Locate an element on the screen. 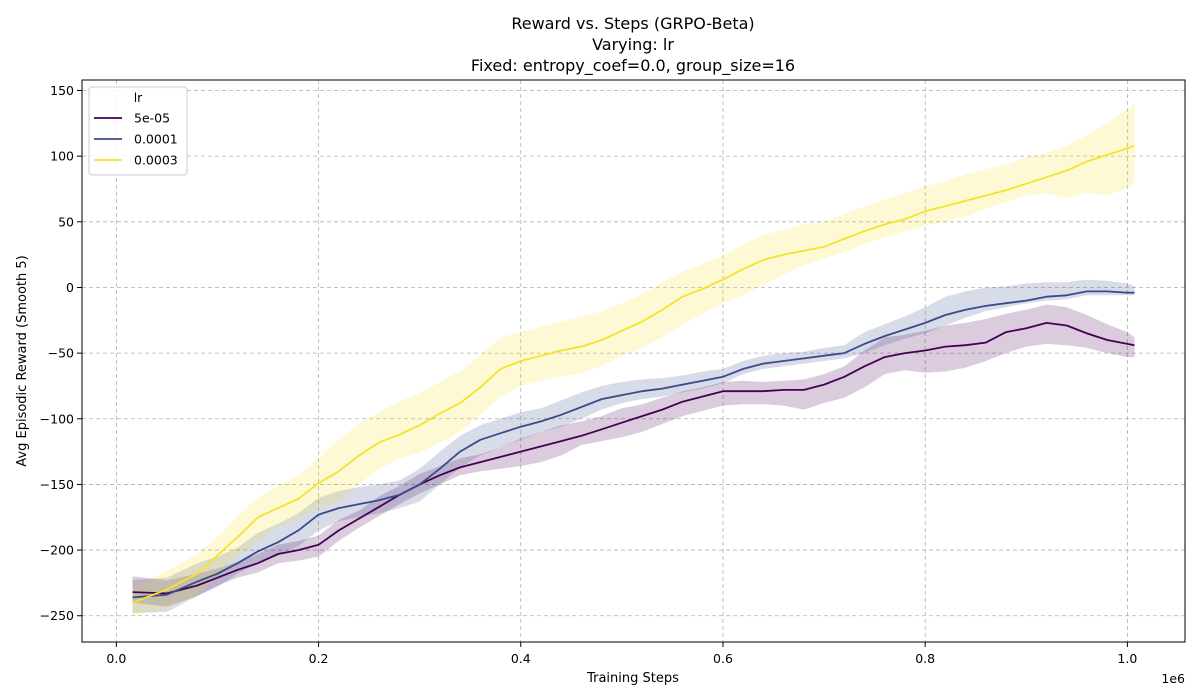 The width and height of the screenshot is (1200, 700). x-axis-offset-label: 1e6 is located at coordinates (1173, 678).